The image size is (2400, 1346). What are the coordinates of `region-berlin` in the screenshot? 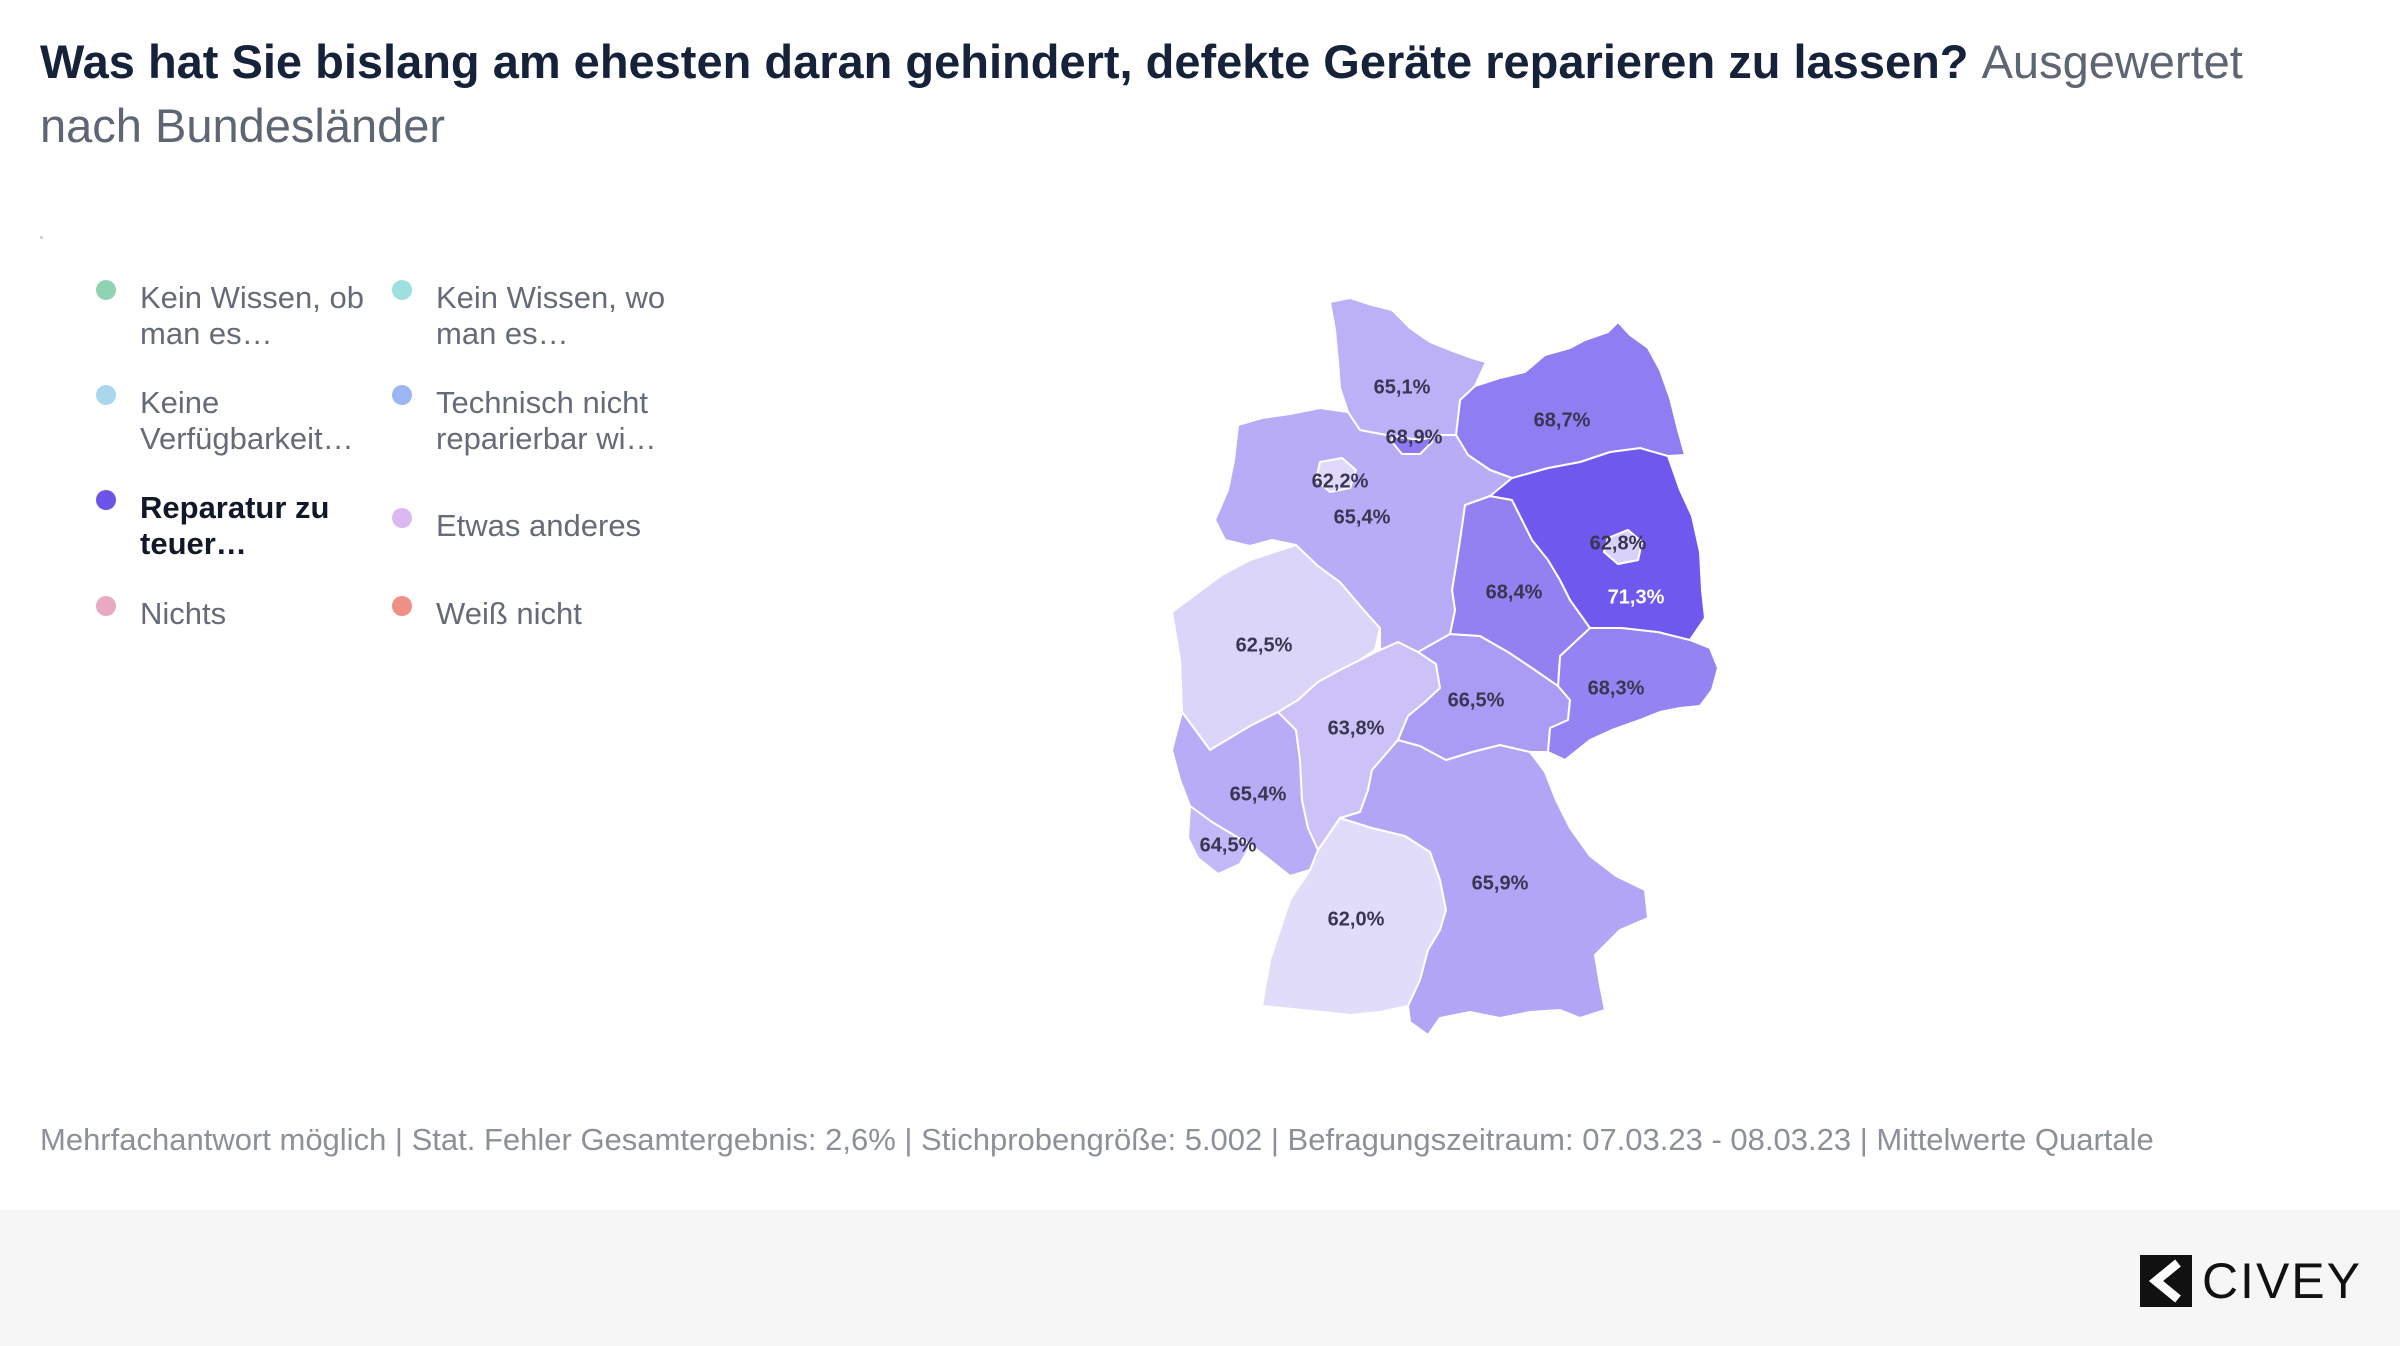 It's located at (1623, 547).